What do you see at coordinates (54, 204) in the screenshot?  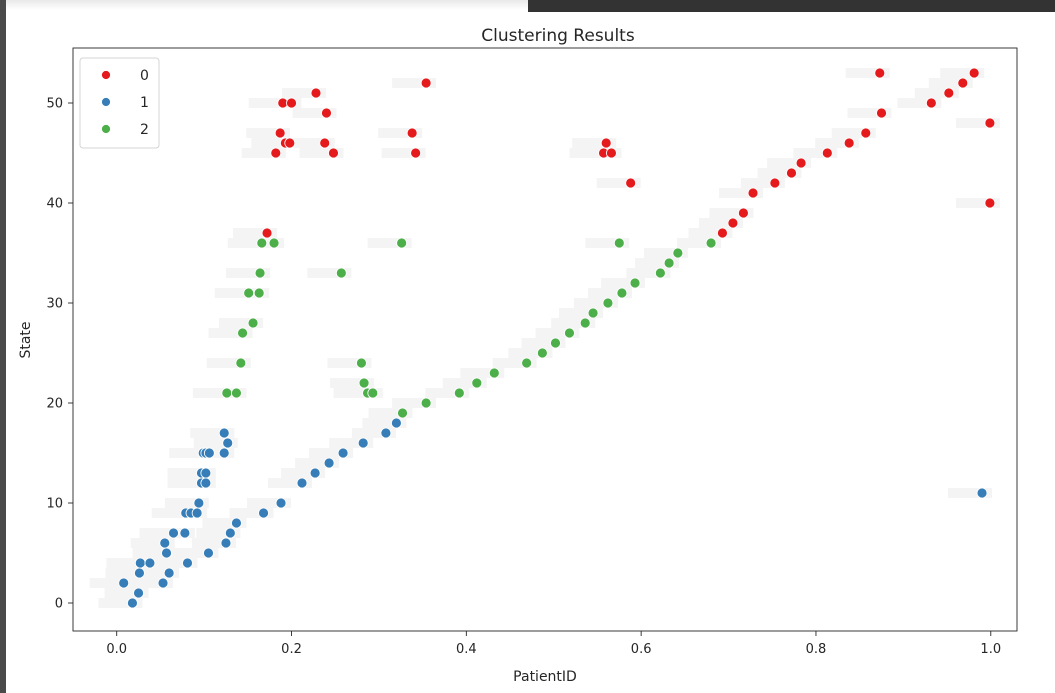 I see `y-tick-label: 40` at bounding box center [54, 204].